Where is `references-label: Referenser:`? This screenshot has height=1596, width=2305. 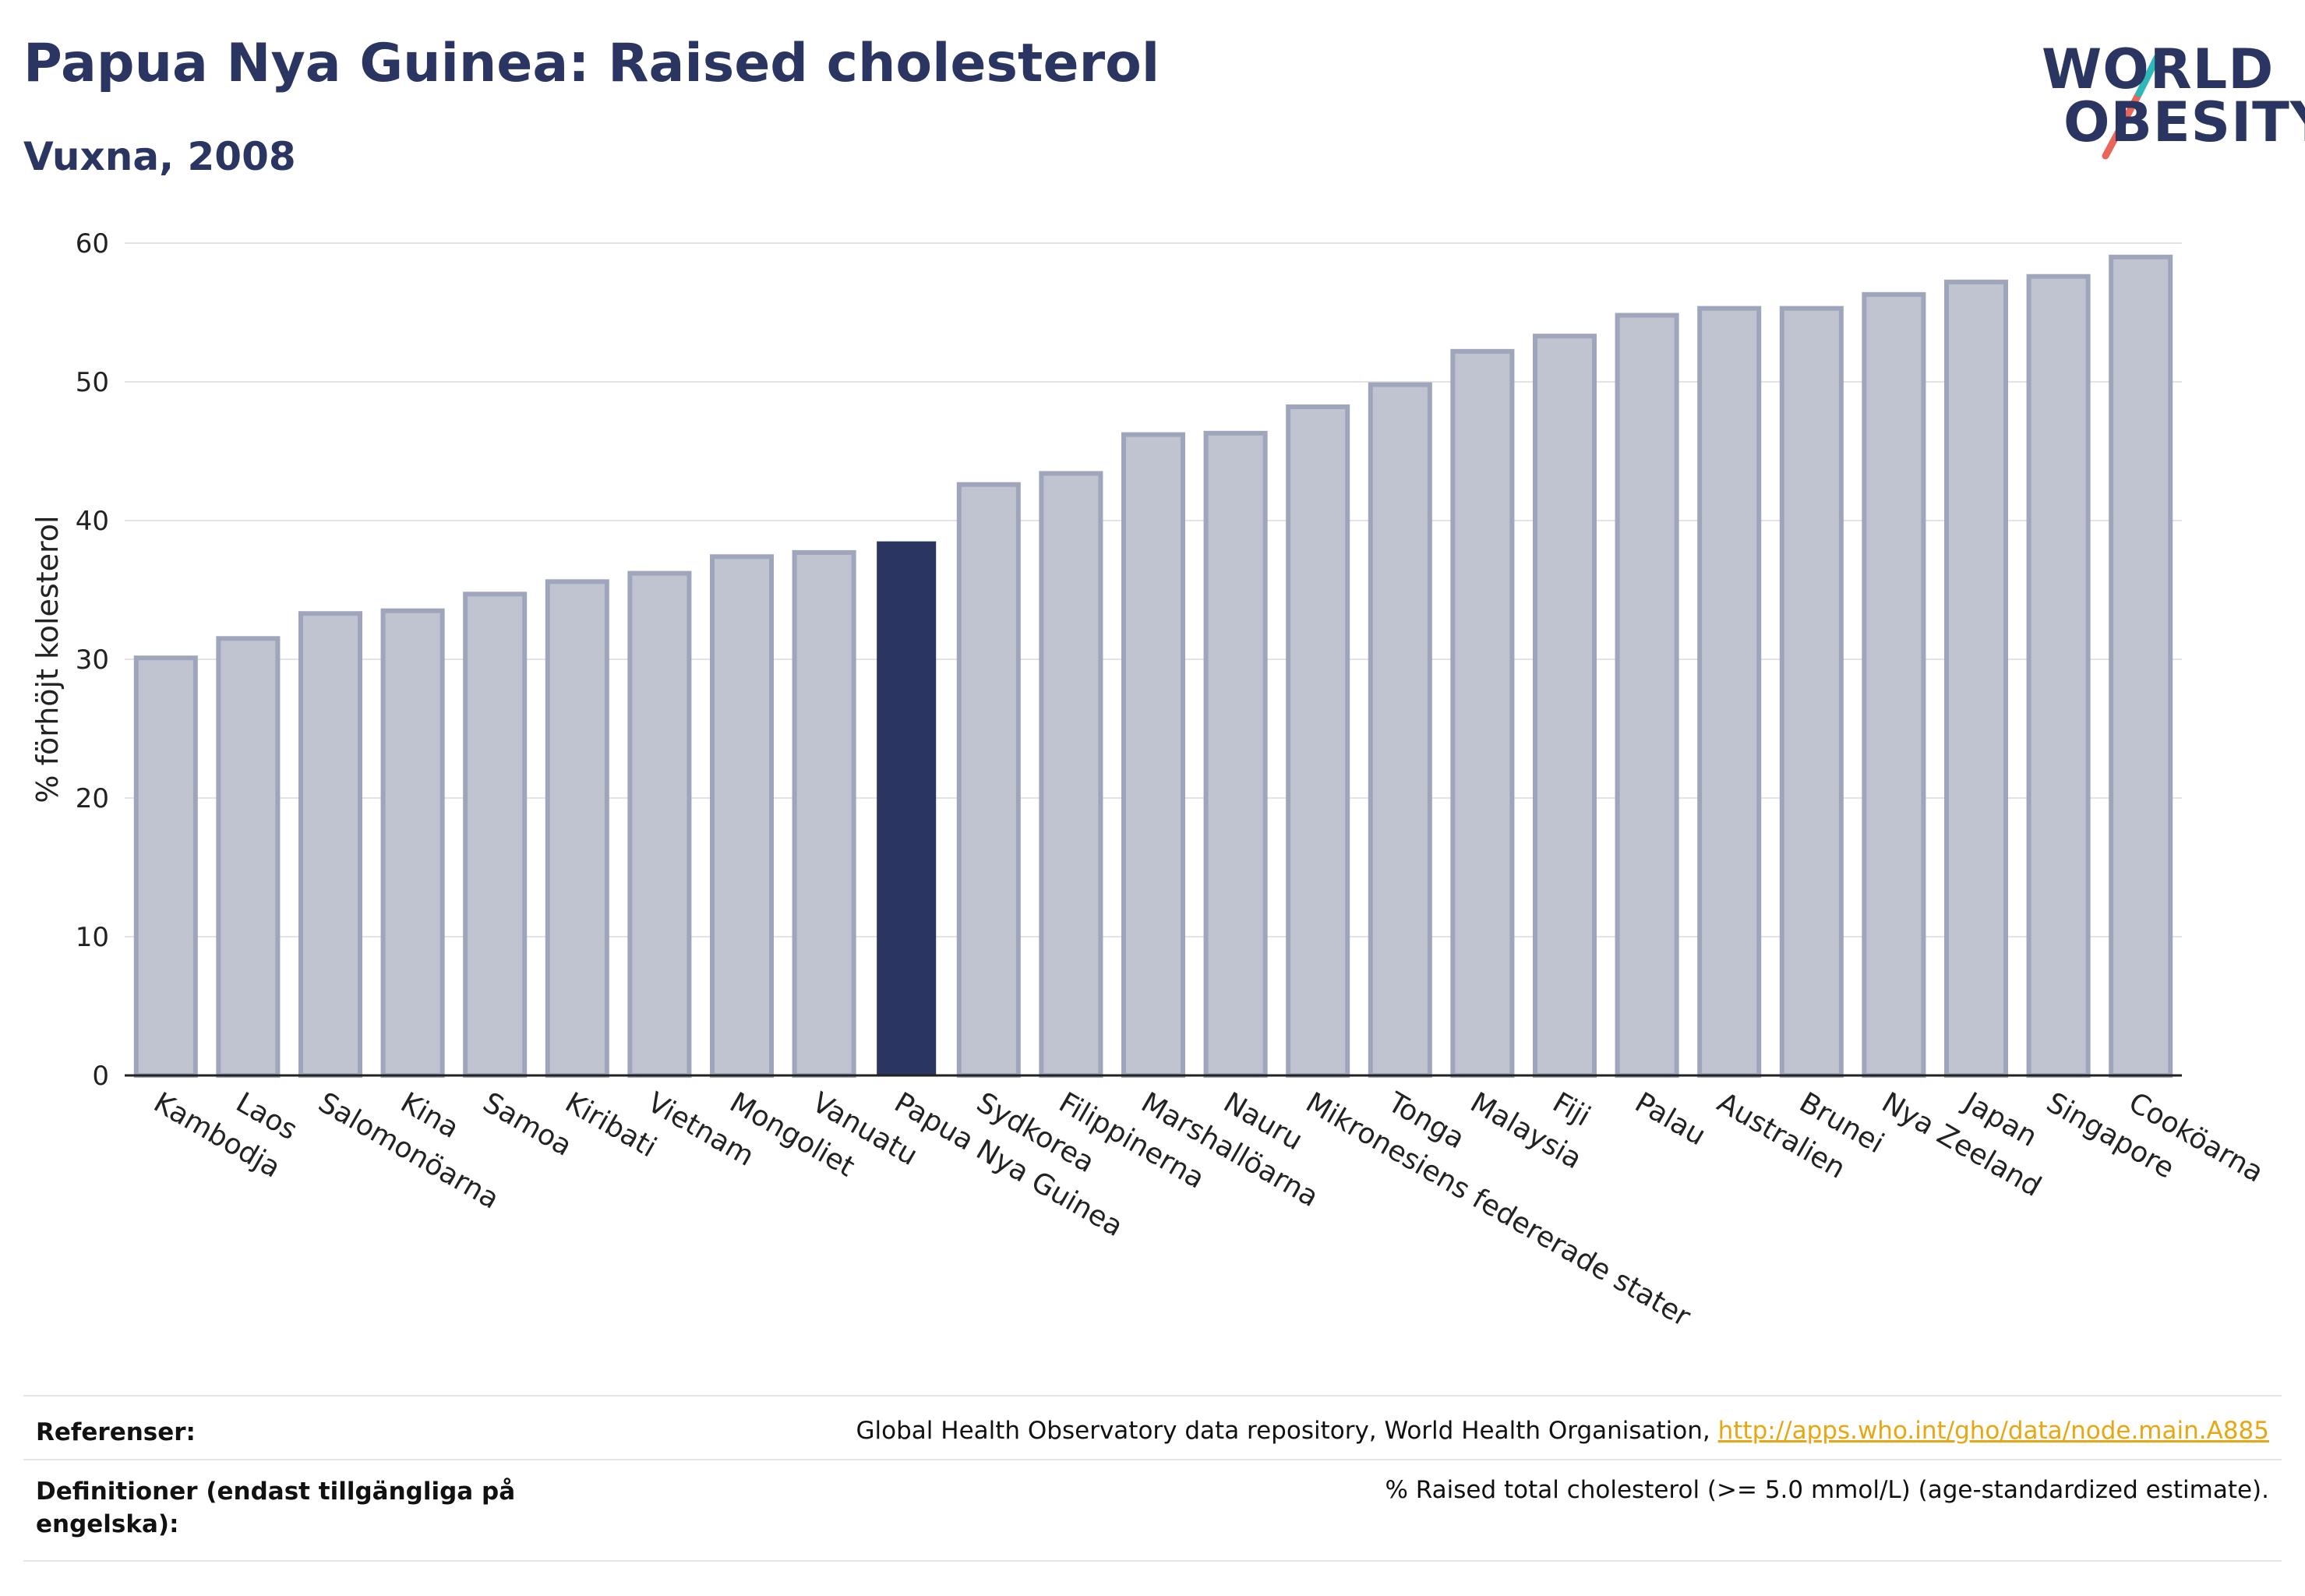 references-label: Referenser: is located at coordinates (116, 1432).